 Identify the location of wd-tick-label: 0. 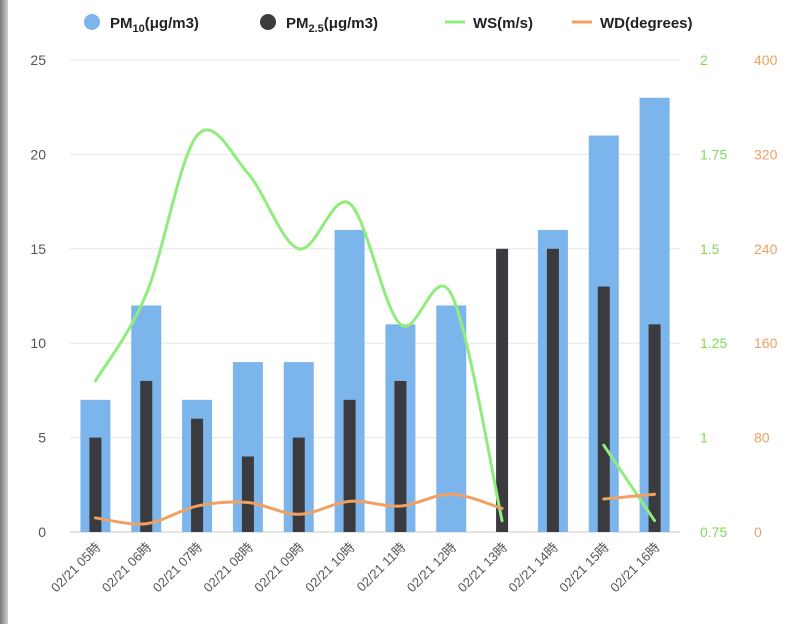
(758, 532).